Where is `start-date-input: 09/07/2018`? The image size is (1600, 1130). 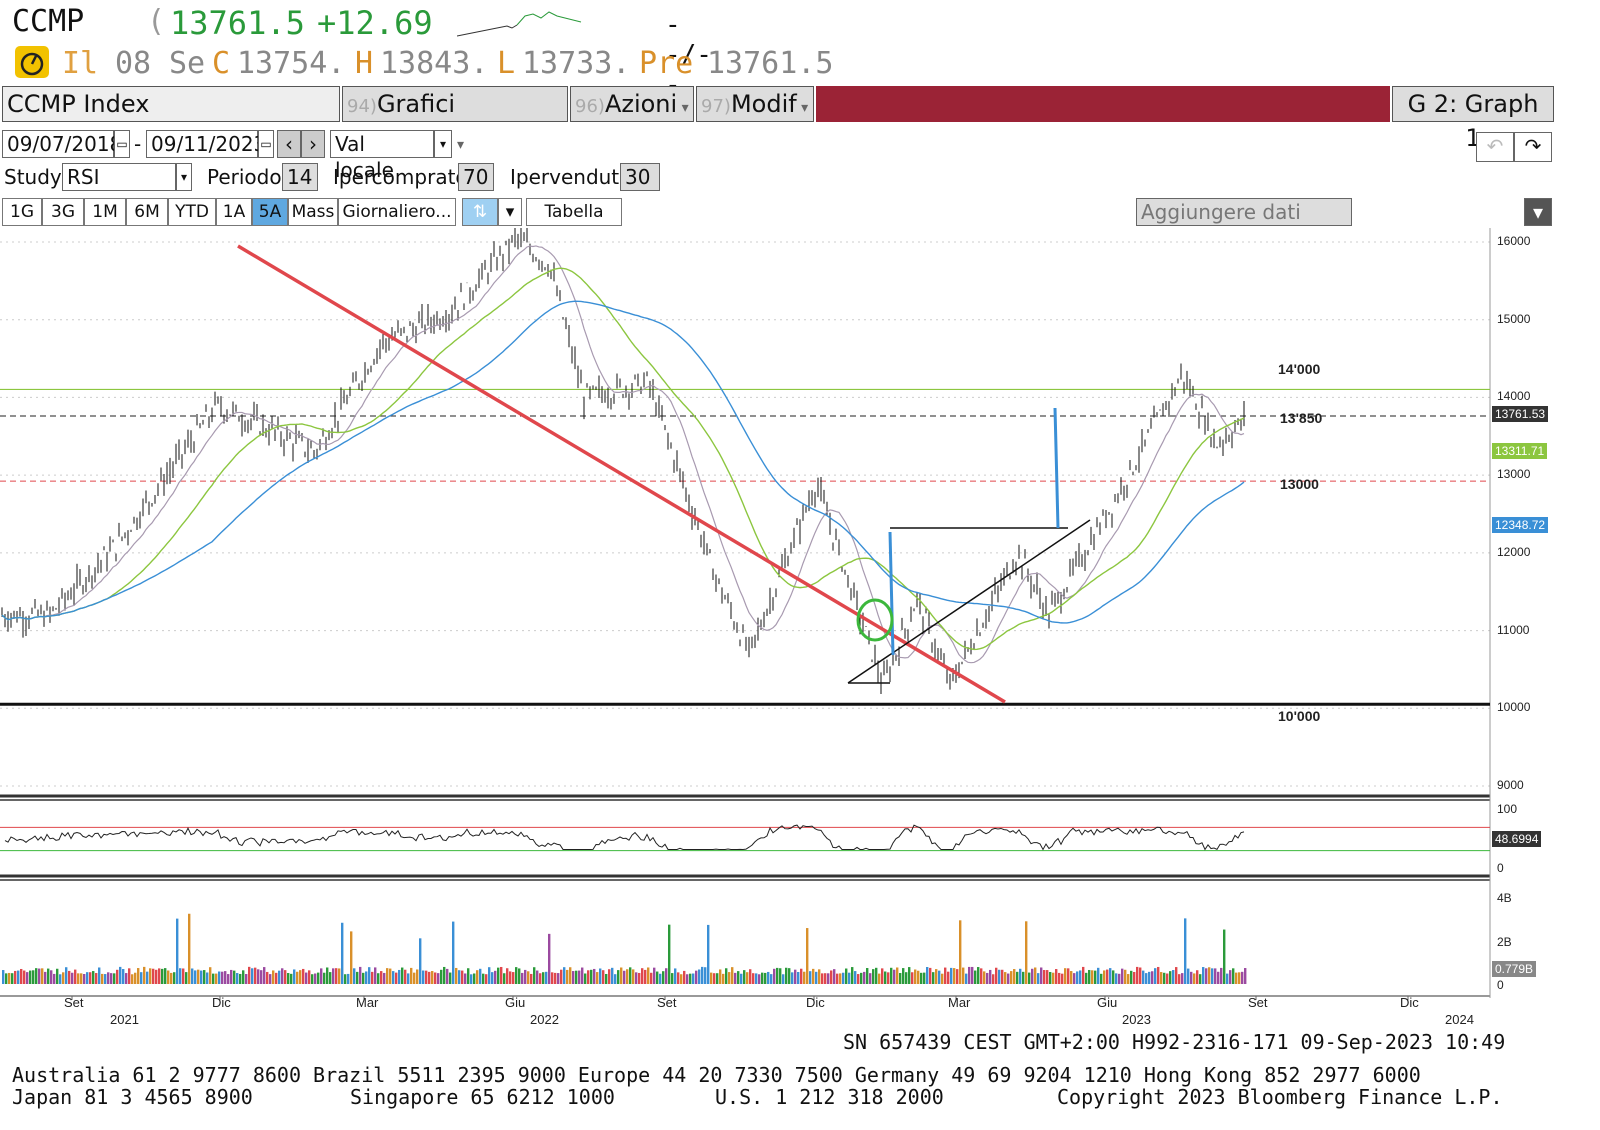
start-date-input: 09/07/2018 is located at coordinates (62, 144).